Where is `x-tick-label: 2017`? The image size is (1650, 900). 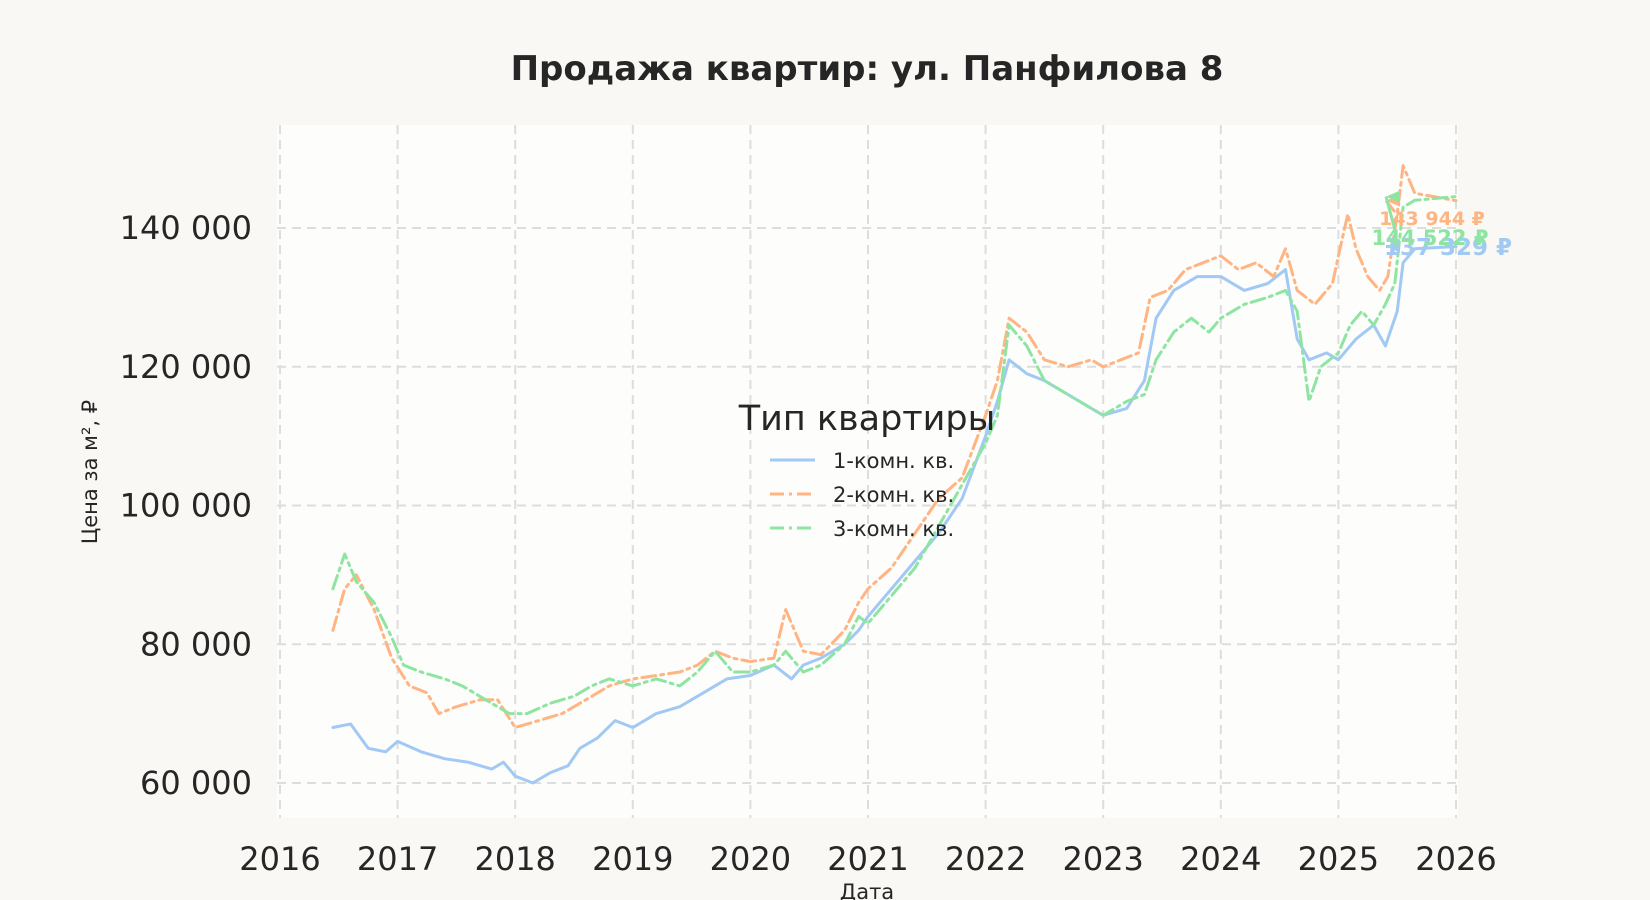
x-tick-label: 2017 is located at coordinates (397, 859).